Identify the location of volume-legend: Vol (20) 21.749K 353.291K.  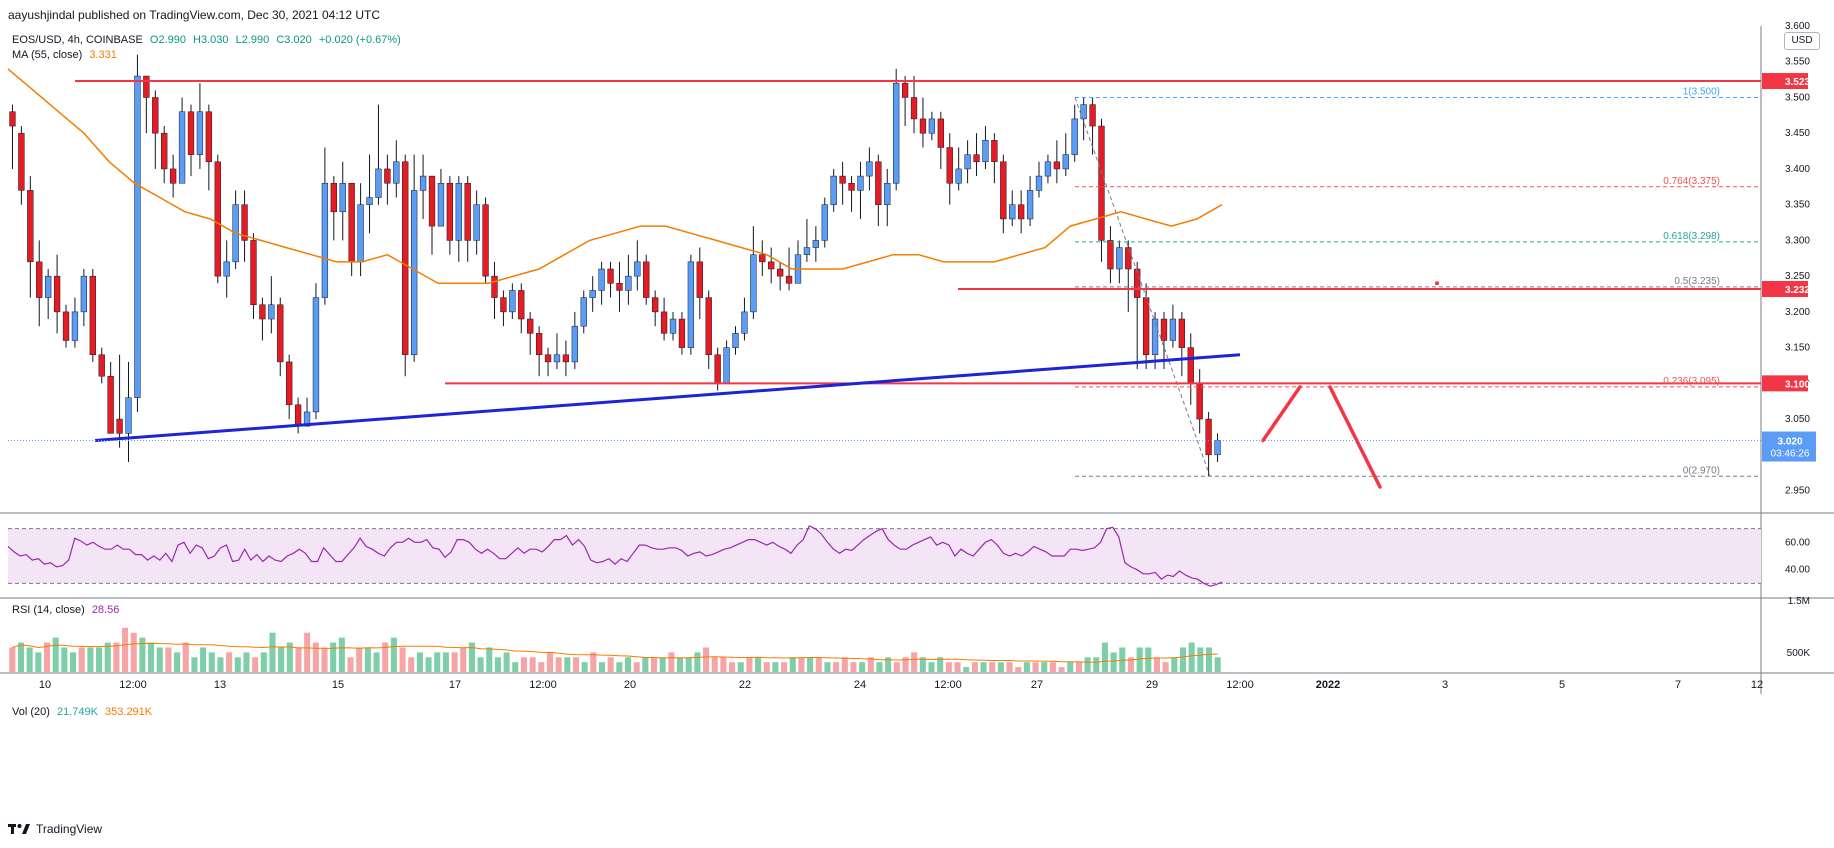
(84, 712).